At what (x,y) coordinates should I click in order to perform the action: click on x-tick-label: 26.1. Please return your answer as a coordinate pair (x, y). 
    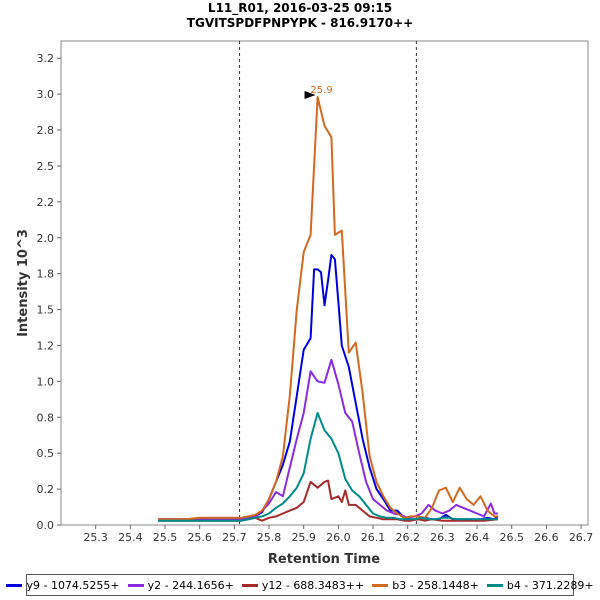
    Looking at the image, I should click on (373, 537).